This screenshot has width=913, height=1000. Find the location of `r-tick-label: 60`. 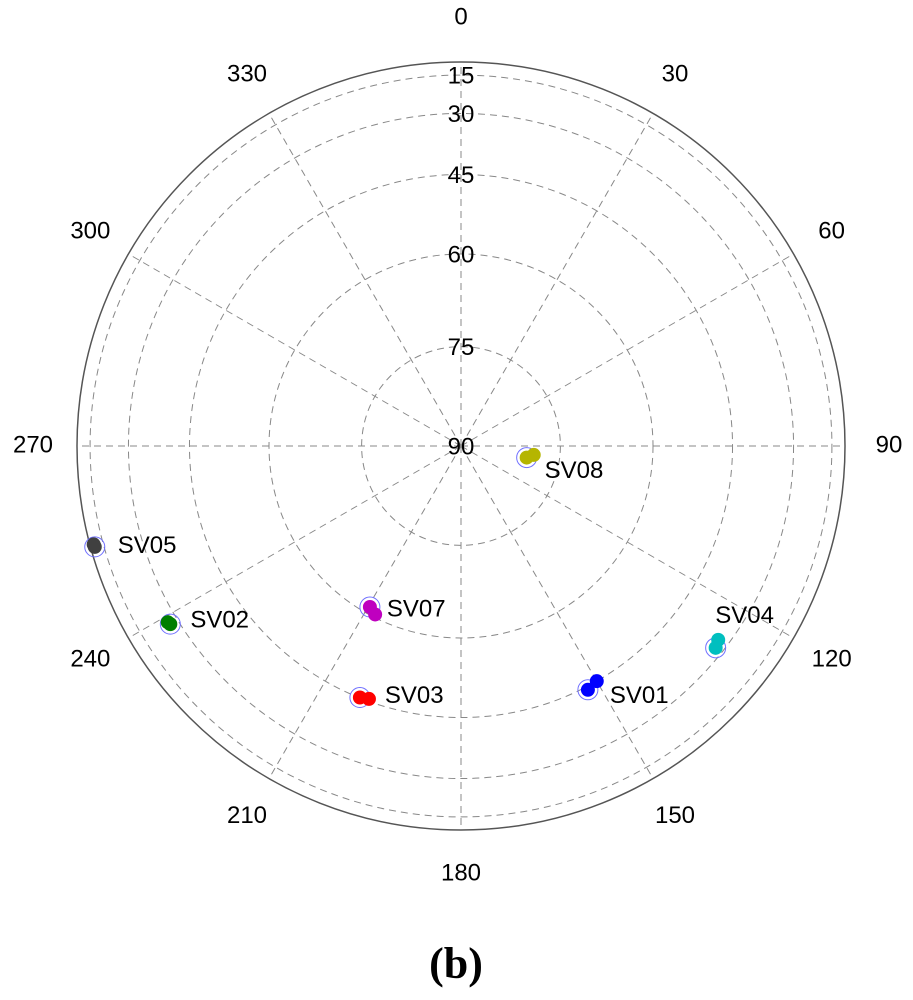

r-tick-label: 60 is located at coordinates (461, 254).